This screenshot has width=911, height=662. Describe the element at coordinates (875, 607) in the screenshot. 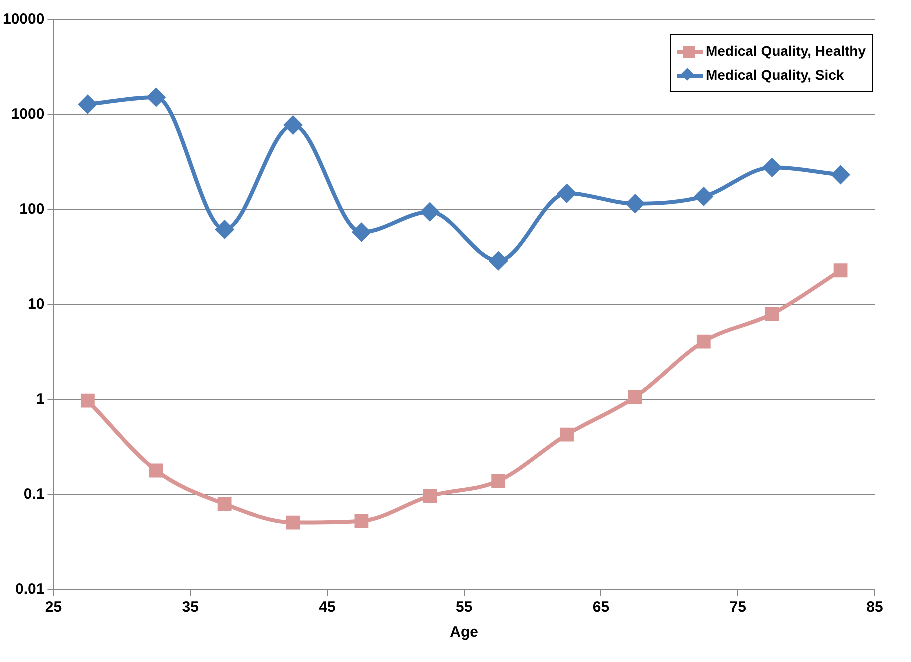

I see `x-tick-label: 85` at that location.